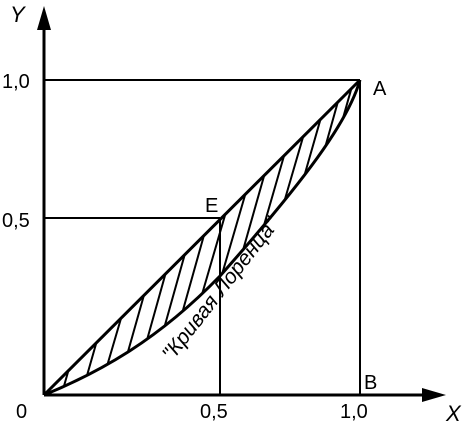 The height and width of the screenshot is (432, 465). What do you see at coordinates (44, 18) in the screenshot?
I see `y-axis-arrow-icon` at bounding box center [44, 18].